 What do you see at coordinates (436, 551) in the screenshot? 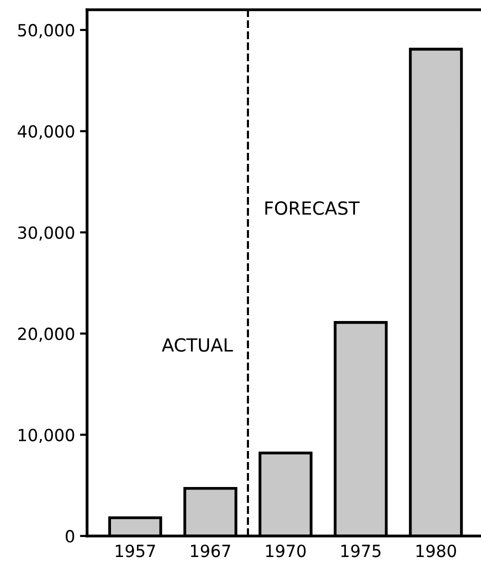
I see `x-tick-label: 1980` at bounding box center [436, 551].